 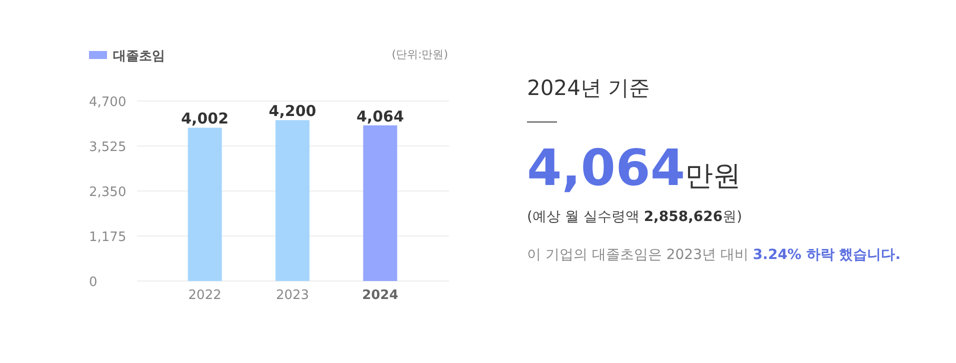 What do you see at coordinates (588, 88) in the screenshot?
I see `text: 2024년 기준` at bounding box center [588, 88].